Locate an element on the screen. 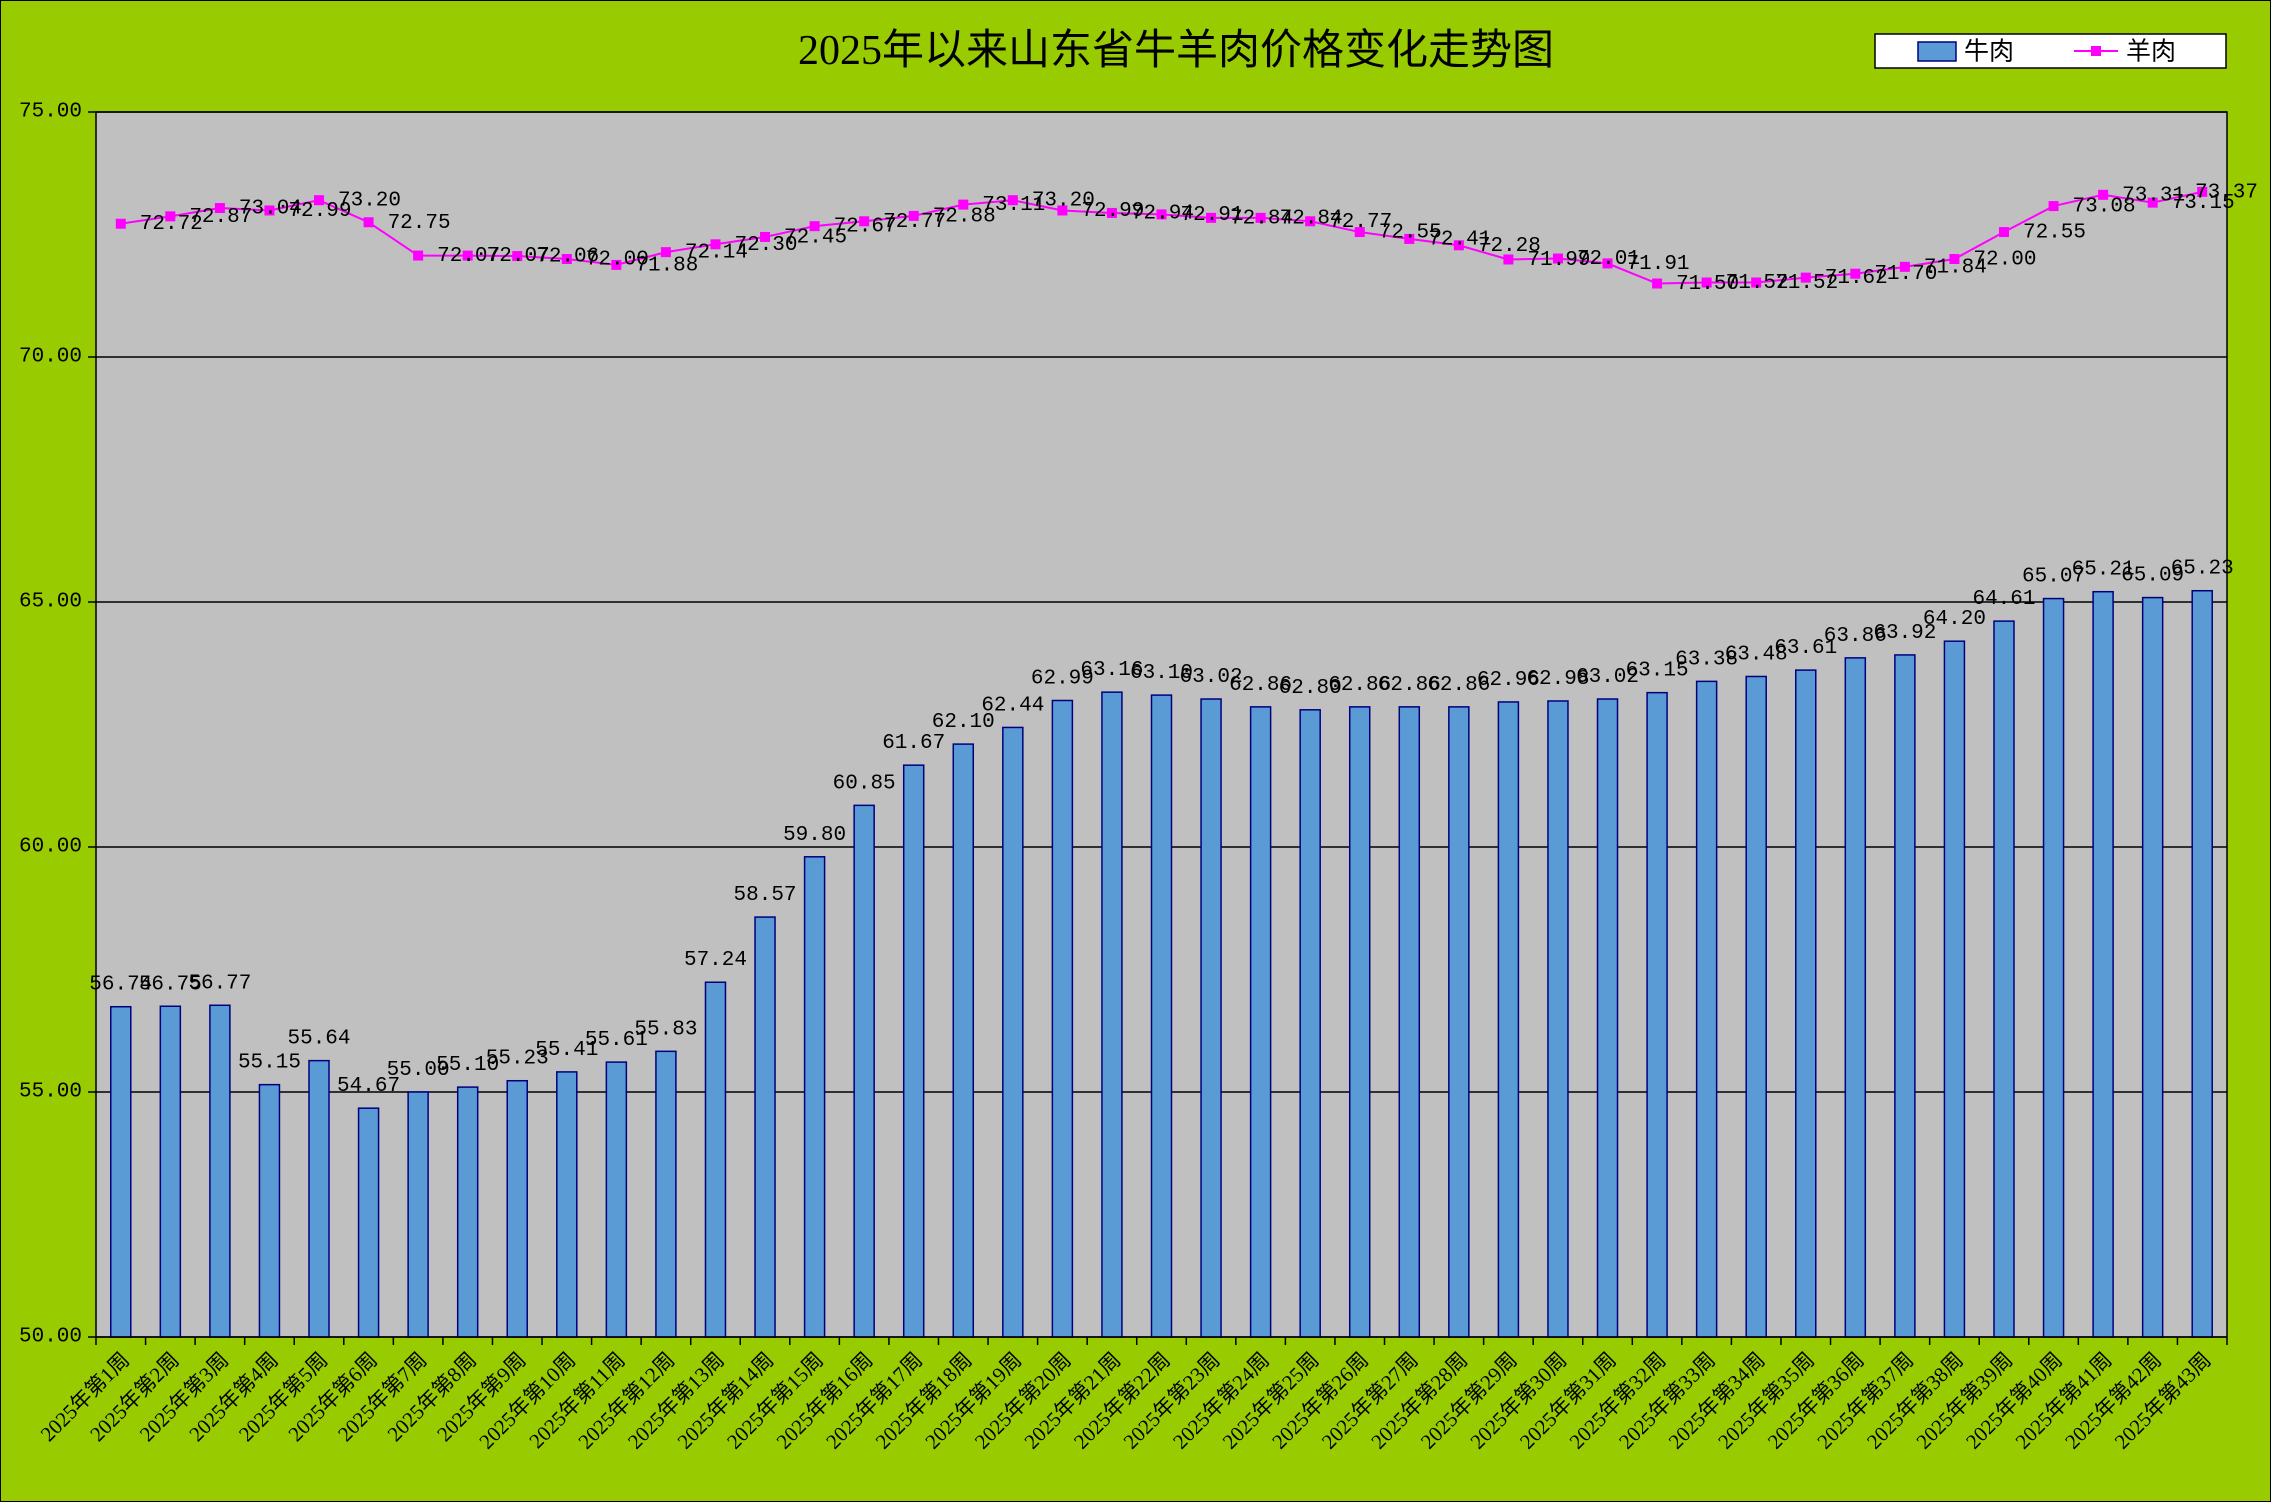 The width and height of the screenshot is (2271, 1502). mutton-value-label: 73.20 is located at coordinates (369, 201).